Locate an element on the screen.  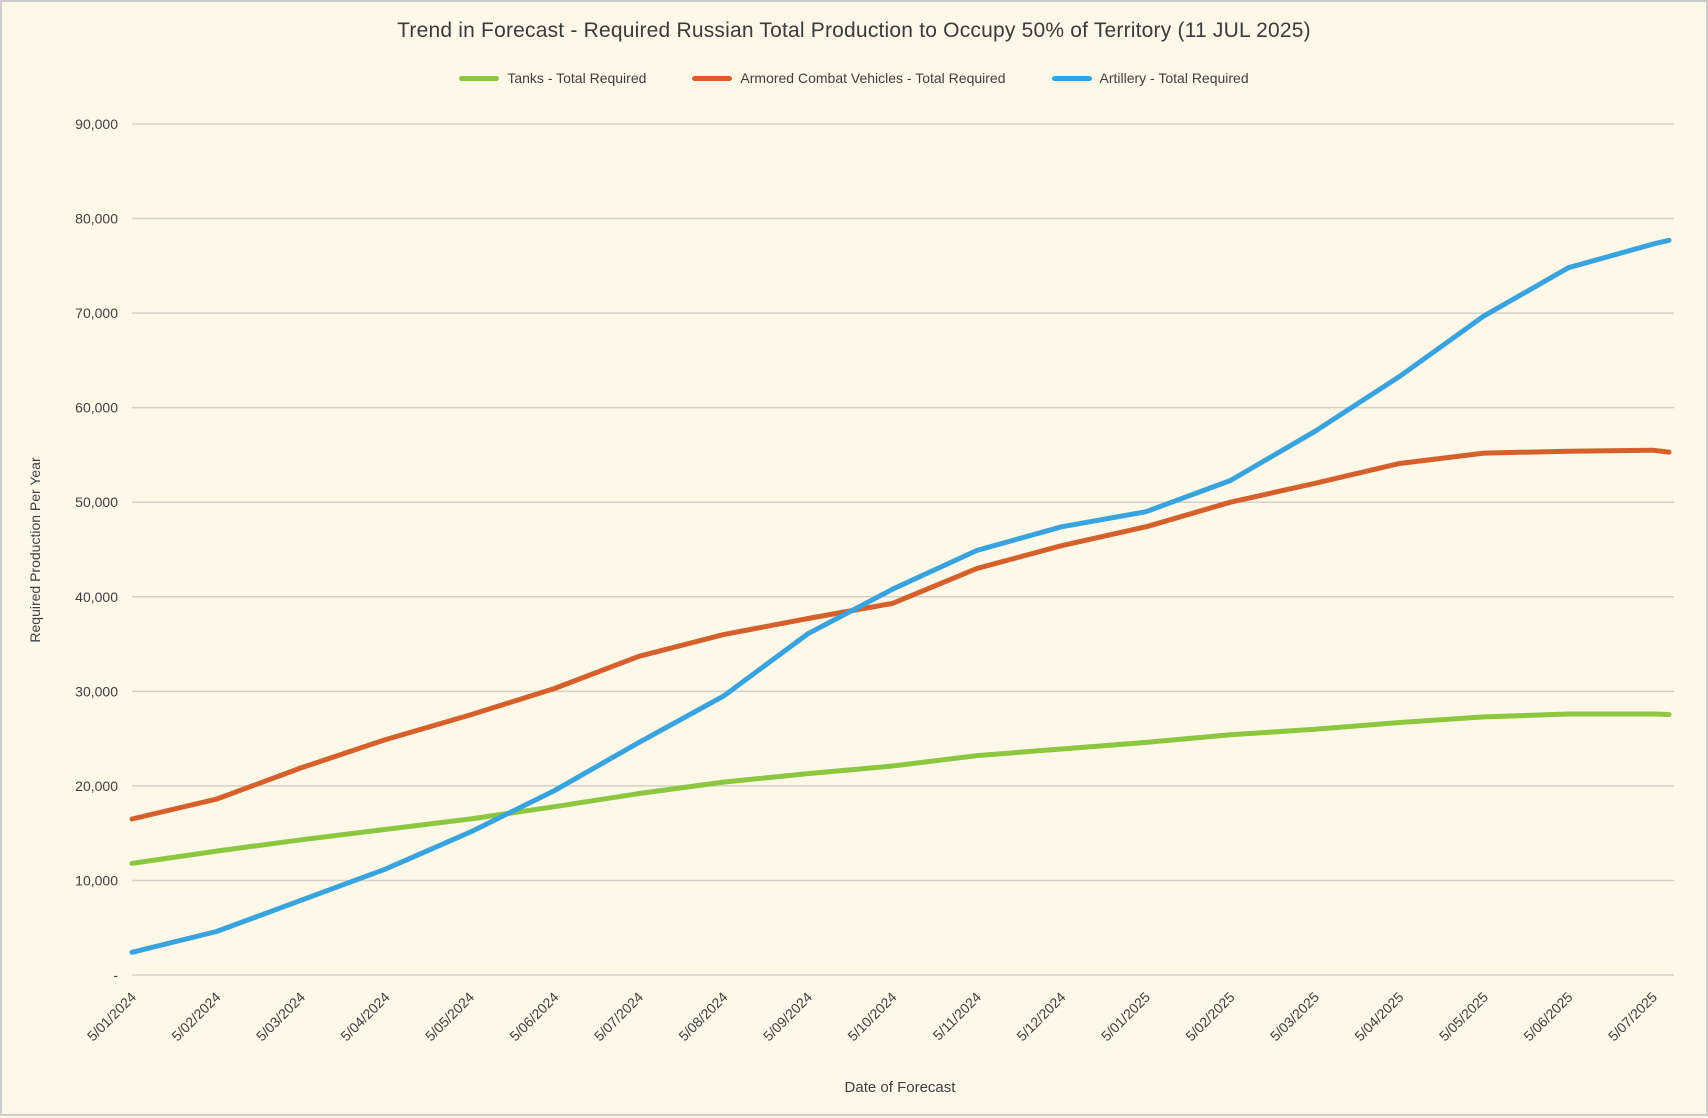
y-tick-label: 90,000 is located at coordinates (96, 124).